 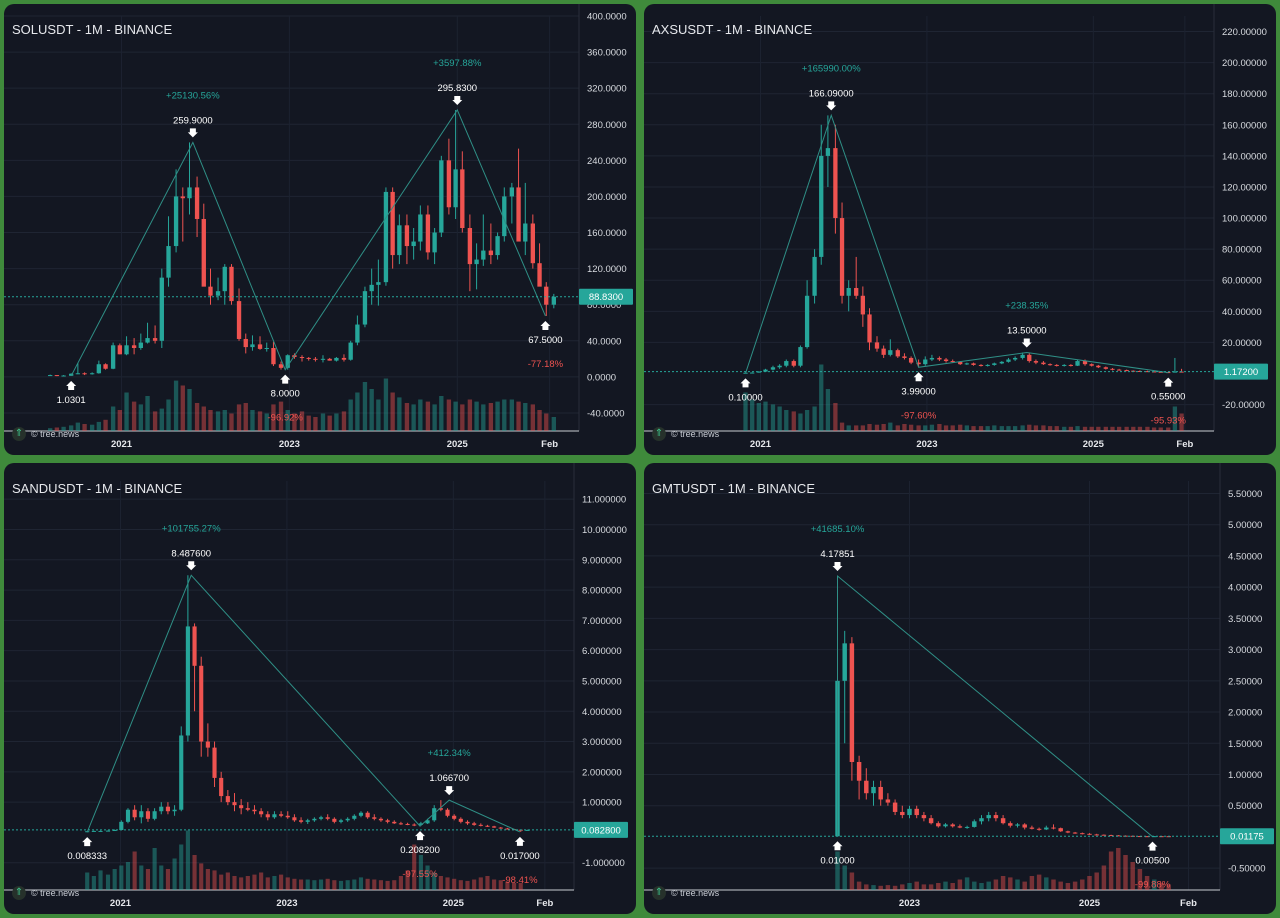 I want to click on swing-price-label: 0.208200, so click(x=420, y=850).